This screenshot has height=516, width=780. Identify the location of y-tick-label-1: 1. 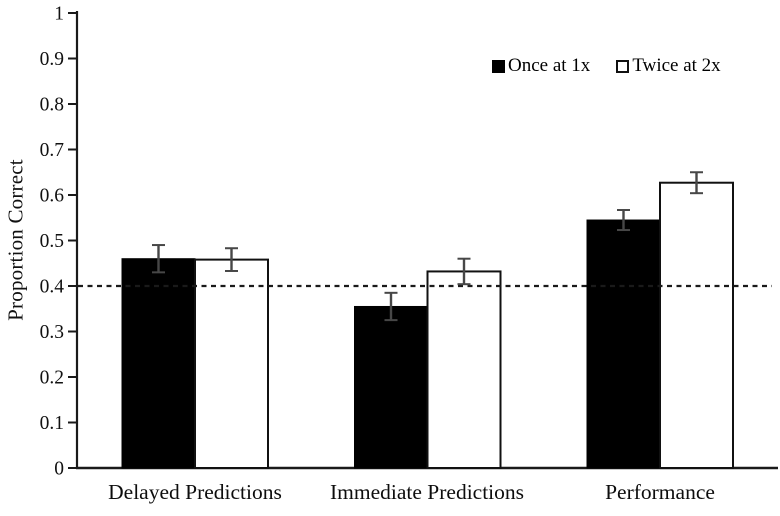
(59, 14).